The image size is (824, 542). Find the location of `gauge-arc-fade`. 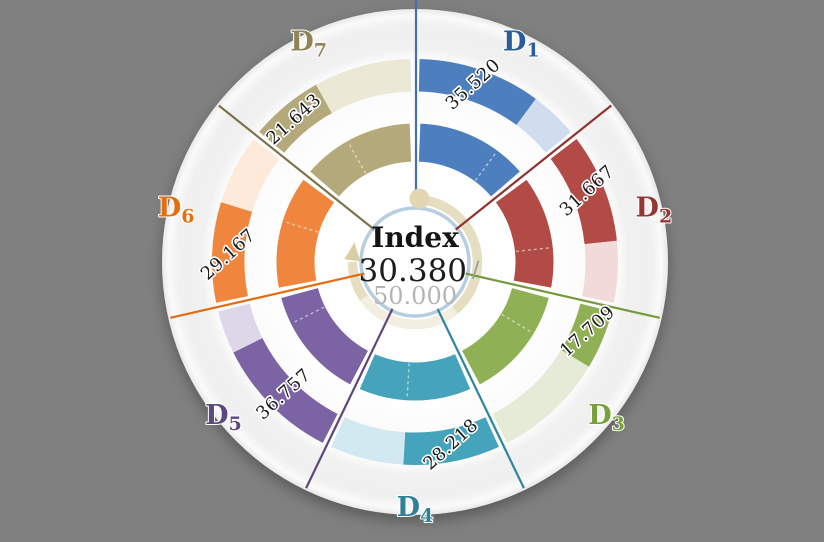

gauge-arc-fade is located at coordinates (409, 312).